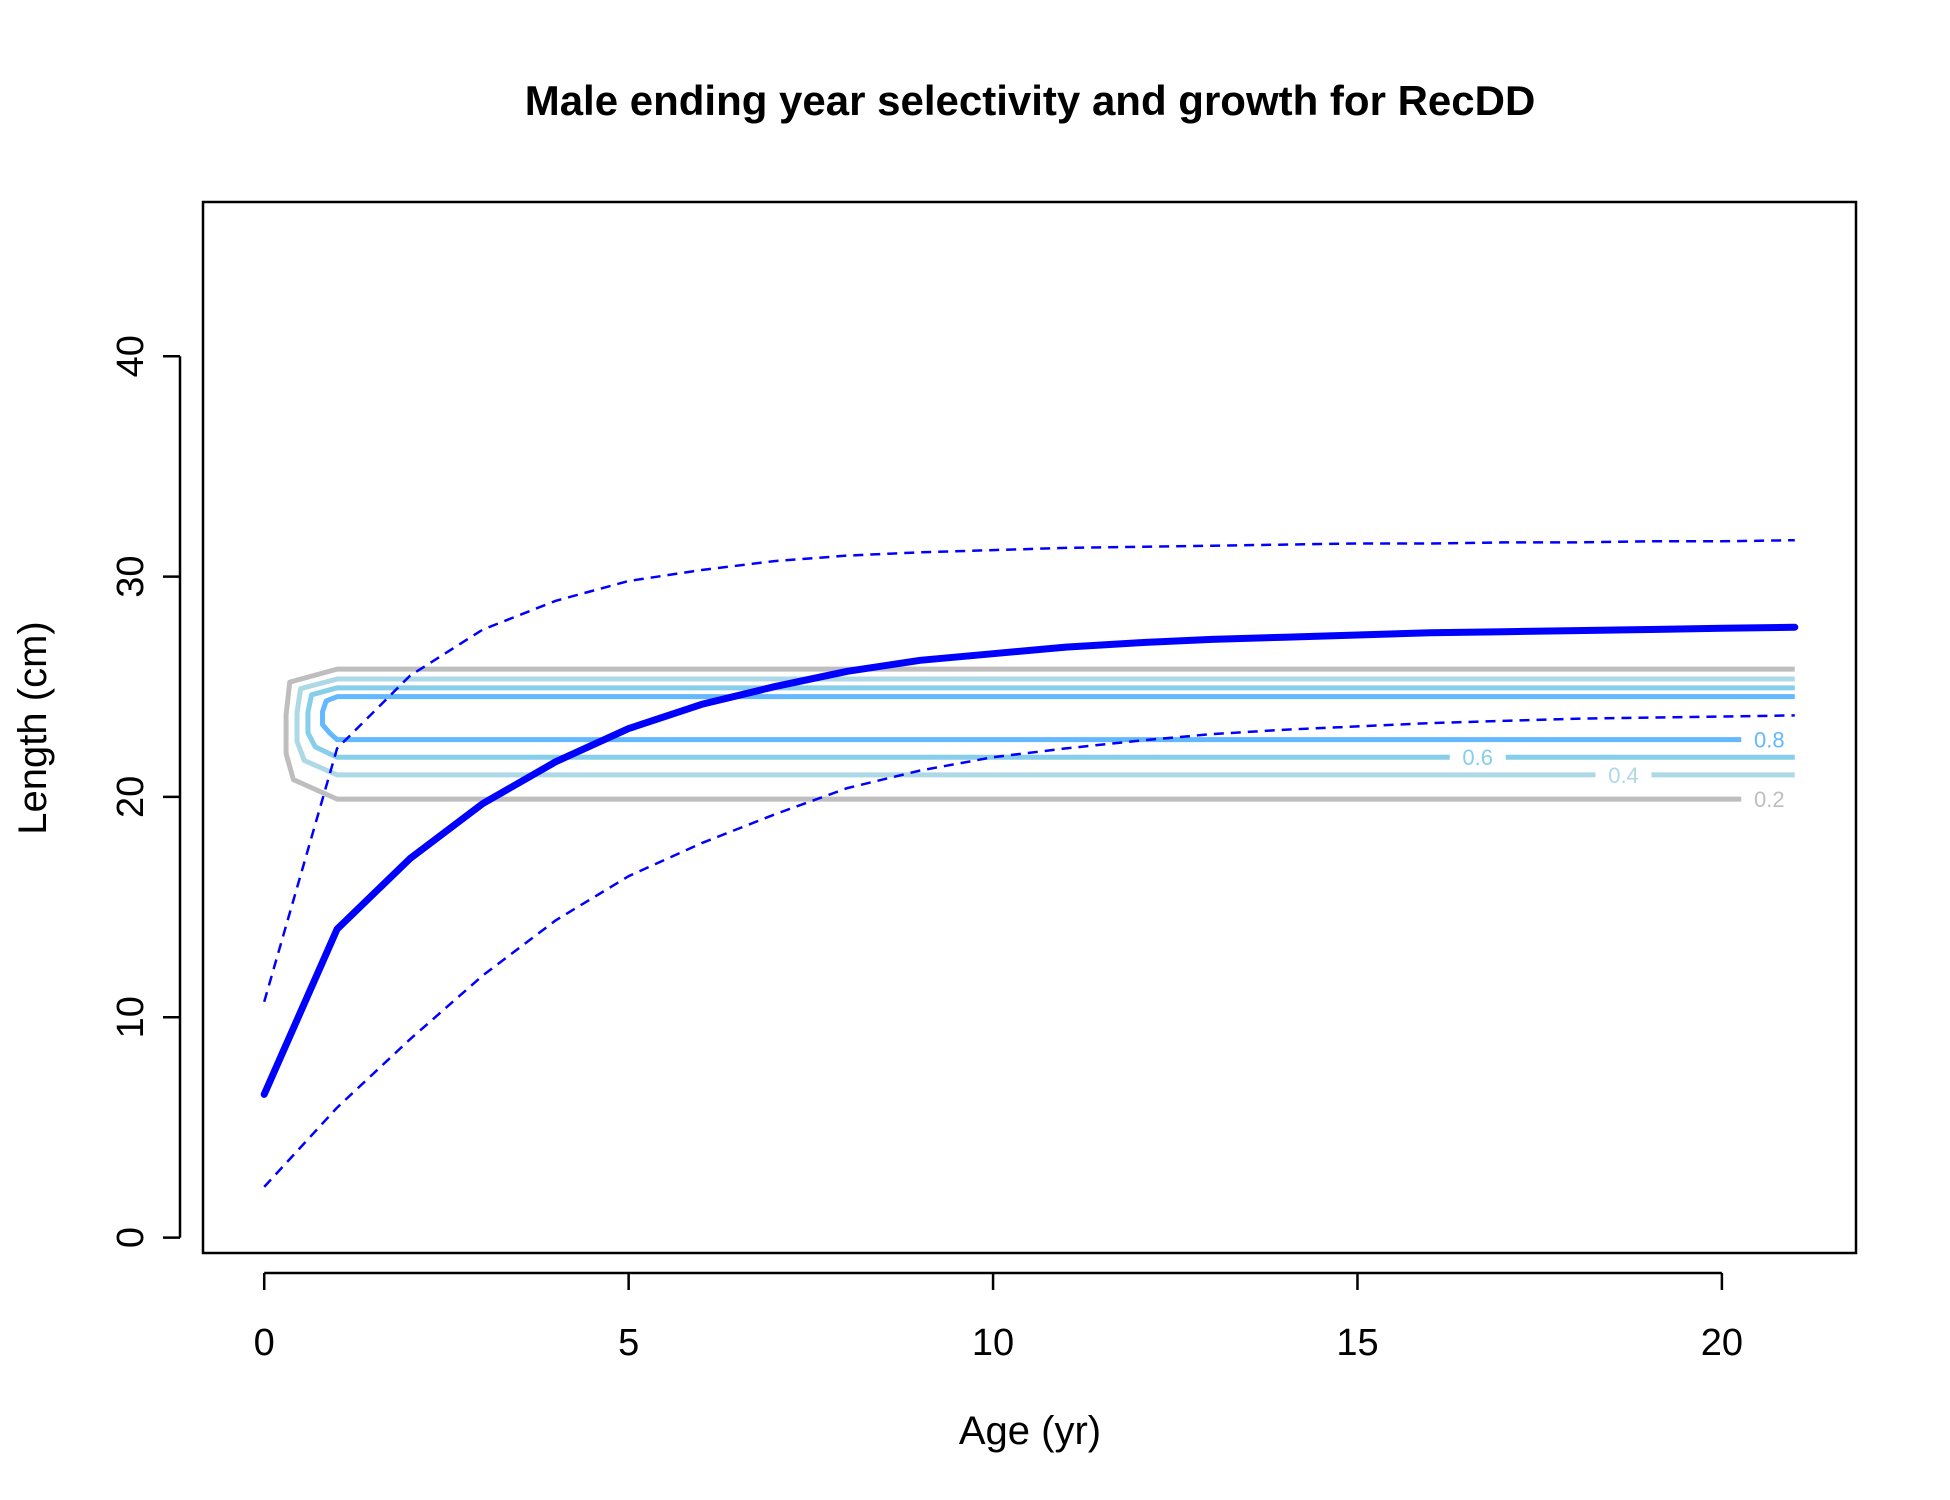 This screenshot has height=1500, width=1950. I want to click on x-axis: 0 5 10 15 20, so click(998, 1317).